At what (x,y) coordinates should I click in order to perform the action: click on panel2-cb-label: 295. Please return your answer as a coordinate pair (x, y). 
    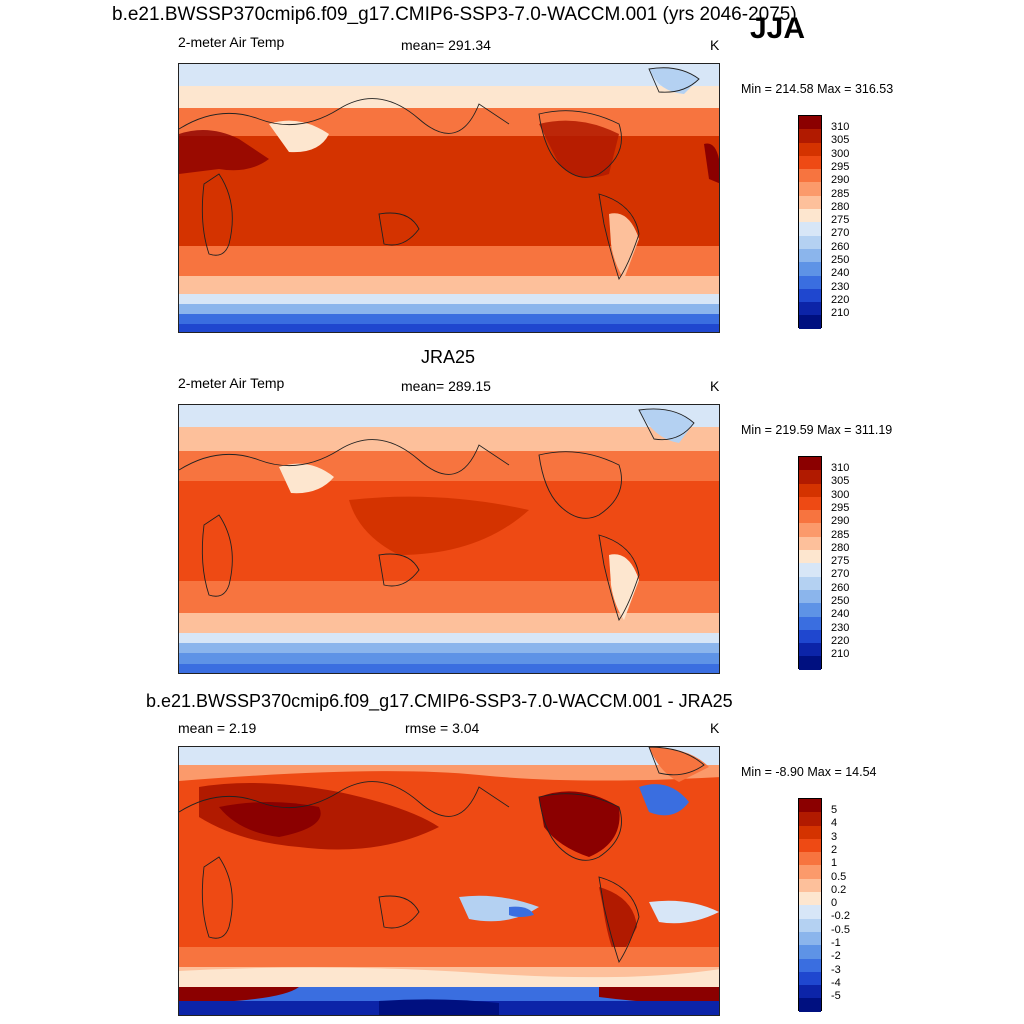
    Looking at the image, I should click on (840, 507).